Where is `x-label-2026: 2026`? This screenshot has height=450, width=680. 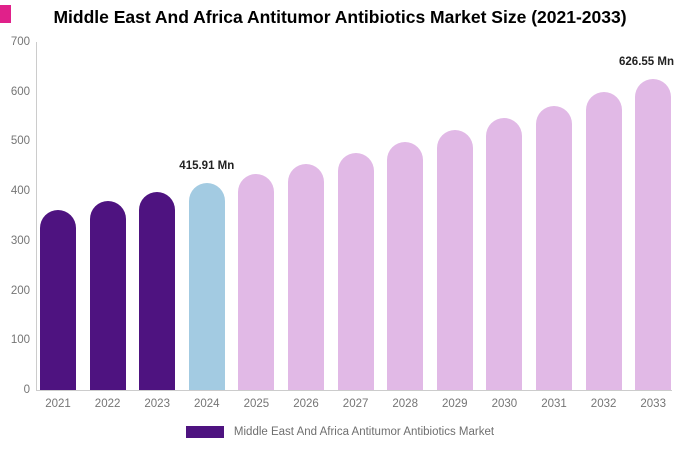 x-label-2026: 2026 is located at coordinates (306, 404).